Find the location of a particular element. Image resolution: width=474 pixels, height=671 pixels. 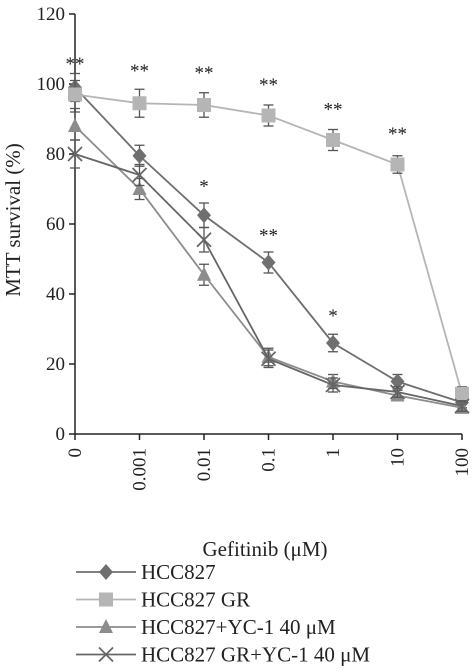

y-tick-label: 20 is located at coordinates (55, 364).